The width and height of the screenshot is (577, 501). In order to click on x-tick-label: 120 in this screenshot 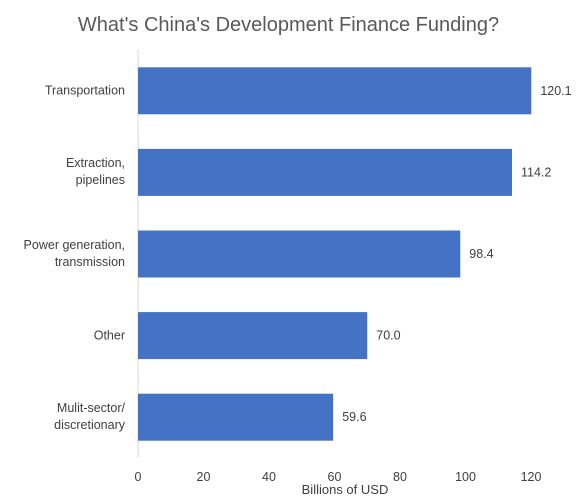, I will do `click(531, 477)`.